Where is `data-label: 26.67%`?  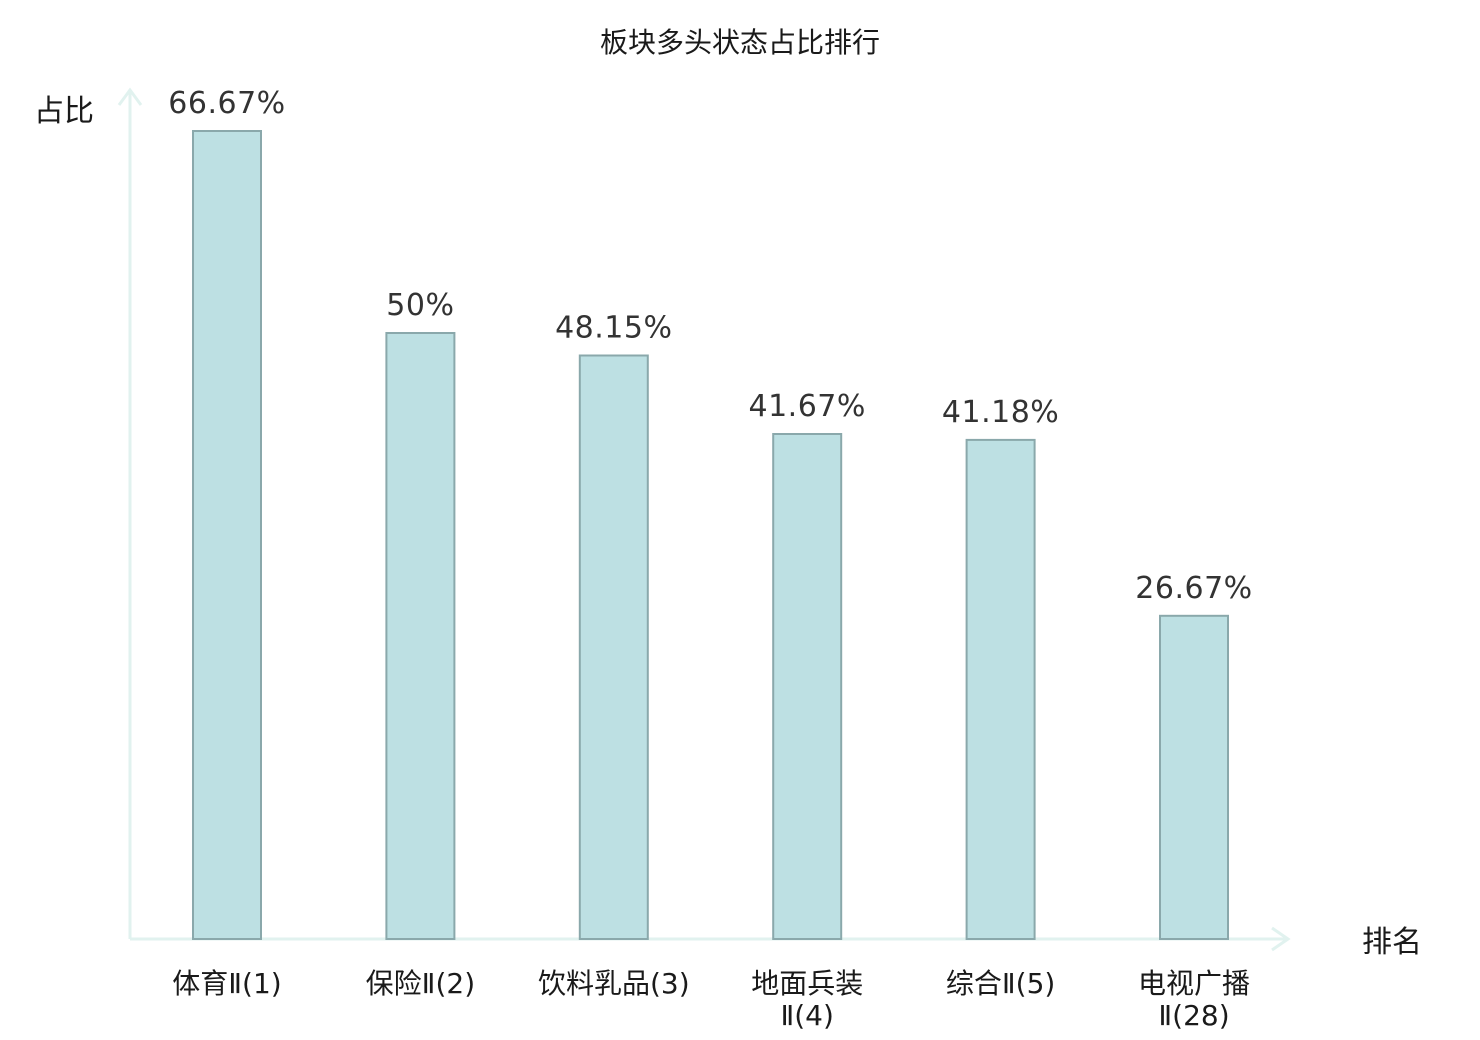 data-label: 26.67% is located at coordinates (1193, 588).